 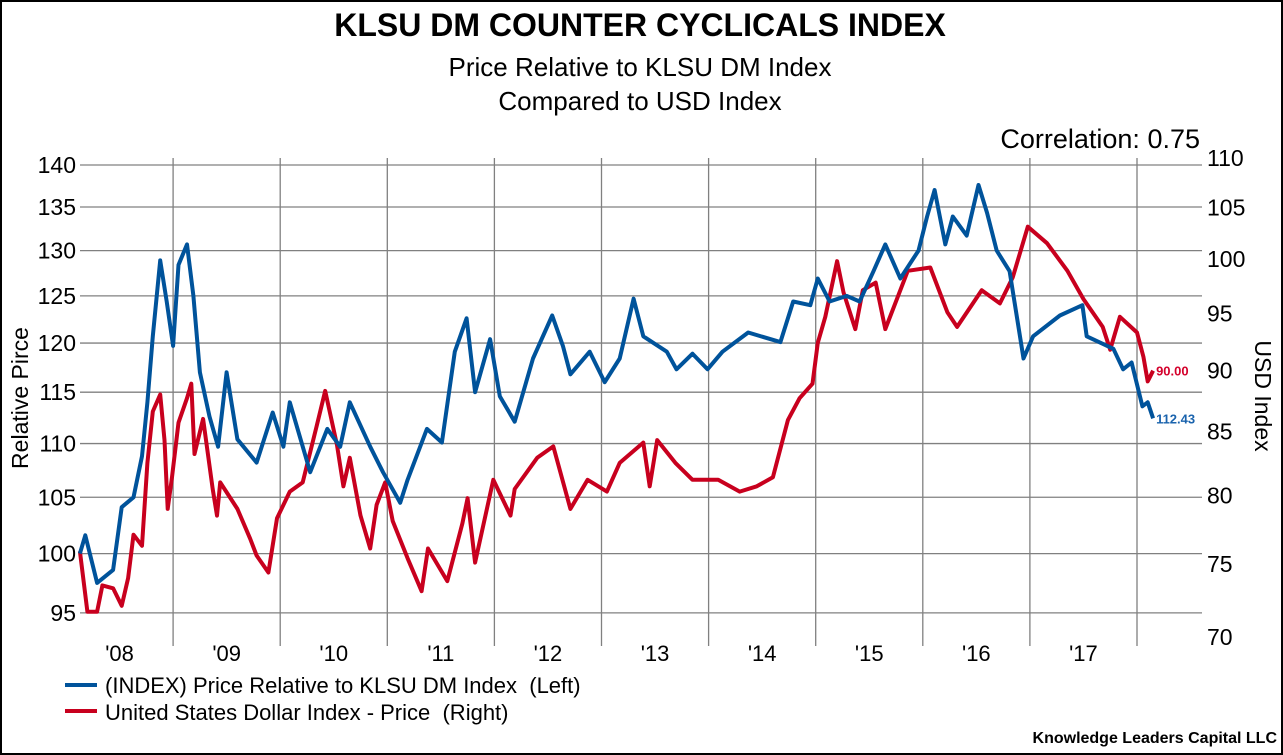 I want to click on y-axis-left-title: Relative Pirce, so click(x=20, y=398).